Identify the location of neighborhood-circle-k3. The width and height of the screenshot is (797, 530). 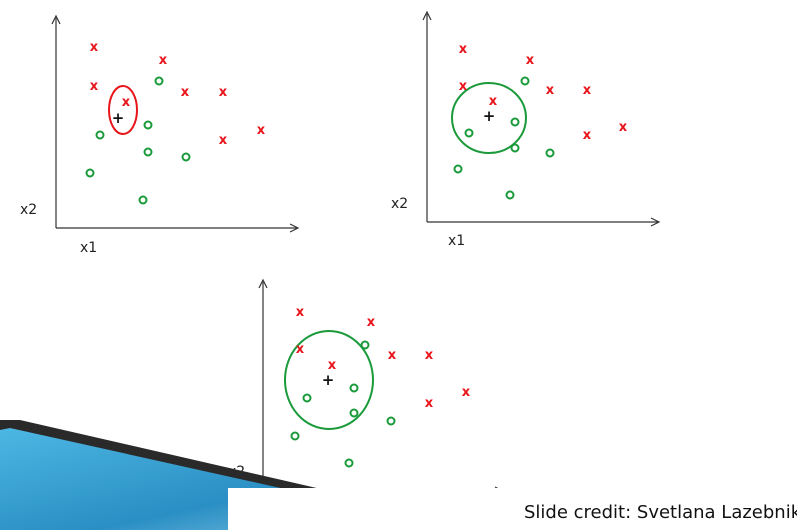
(489, 118).